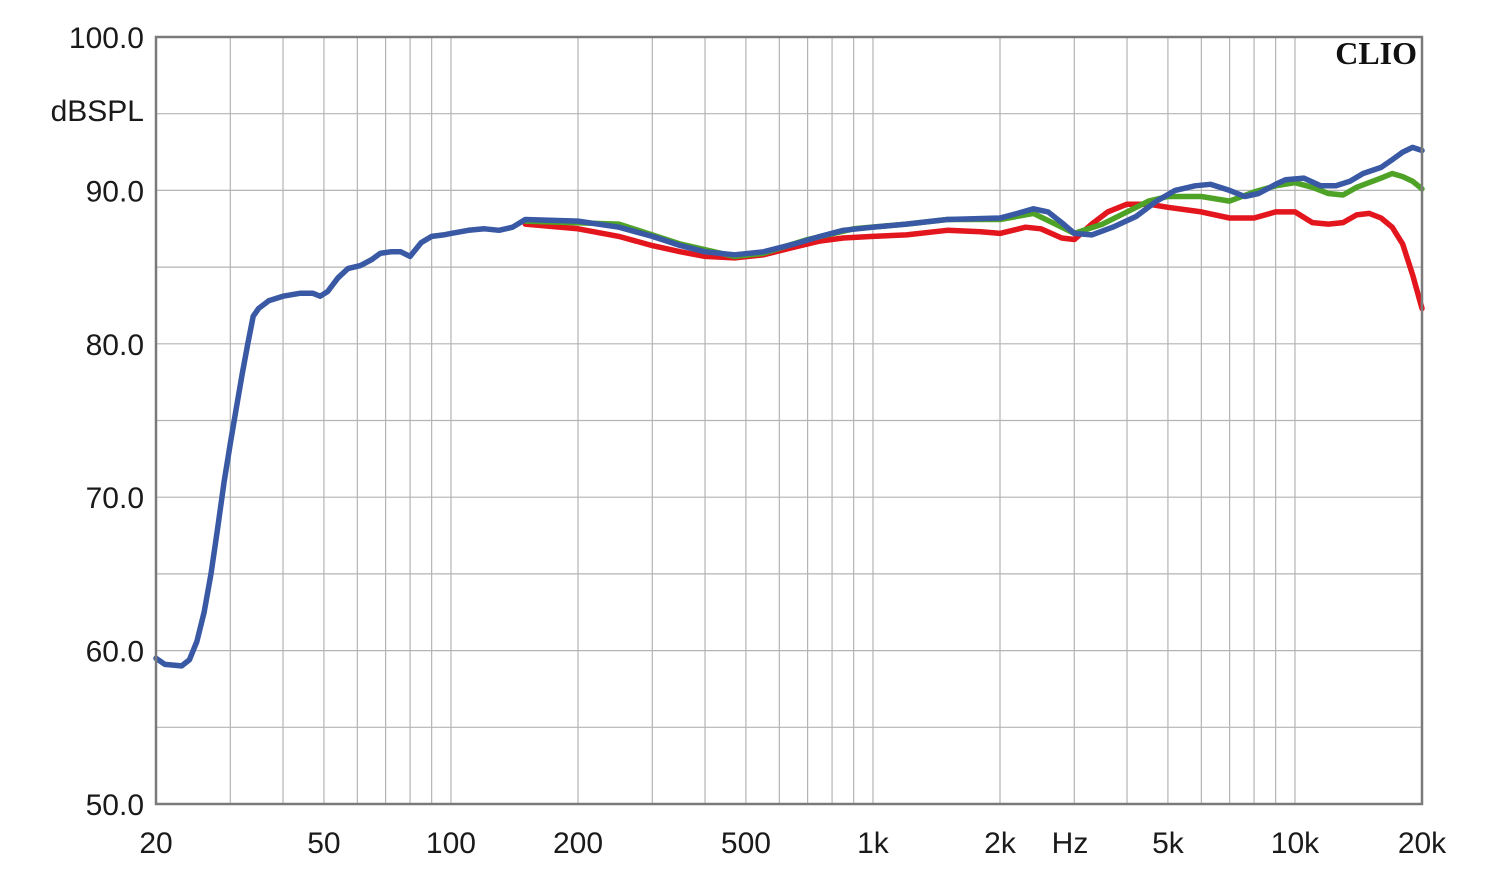 The width and height of the screenshot is (1500, 877). Describe the element at coordinates (1295, 843) in the screenshot. I see `x-tick-label: 10k` at that location.